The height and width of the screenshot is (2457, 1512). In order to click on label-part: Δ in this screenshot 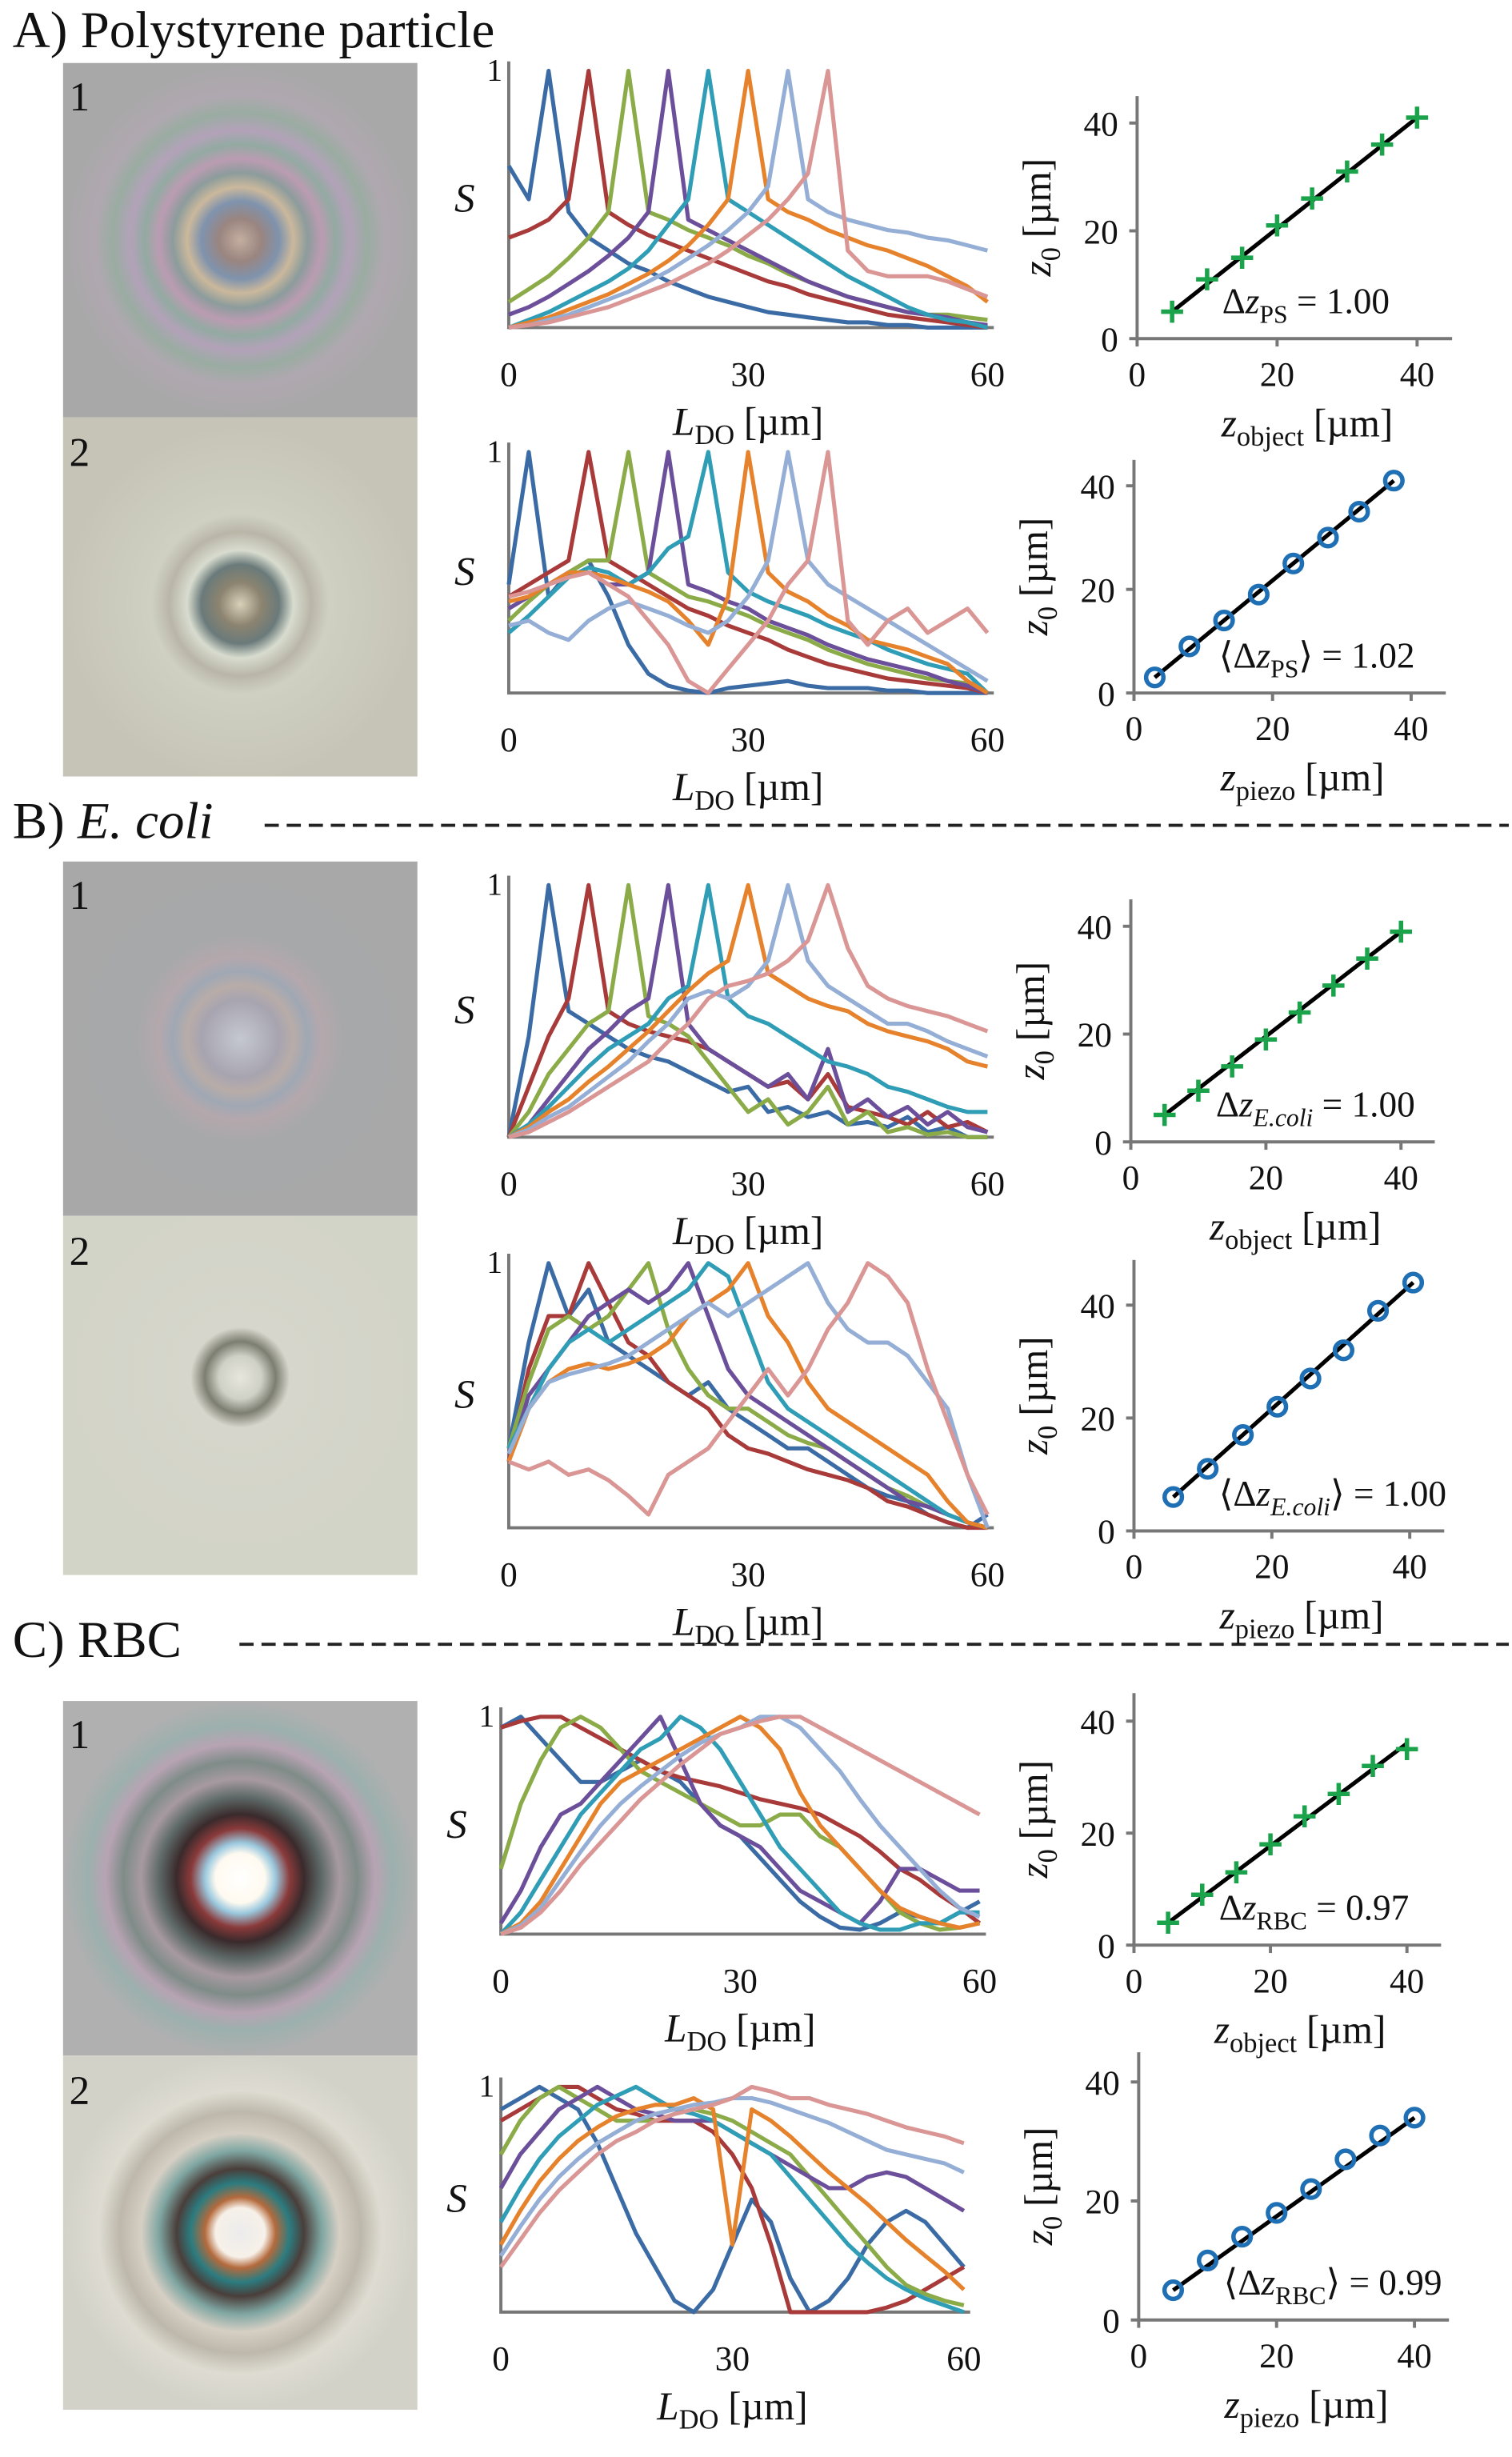, I will do `click(1227, 1105)`.